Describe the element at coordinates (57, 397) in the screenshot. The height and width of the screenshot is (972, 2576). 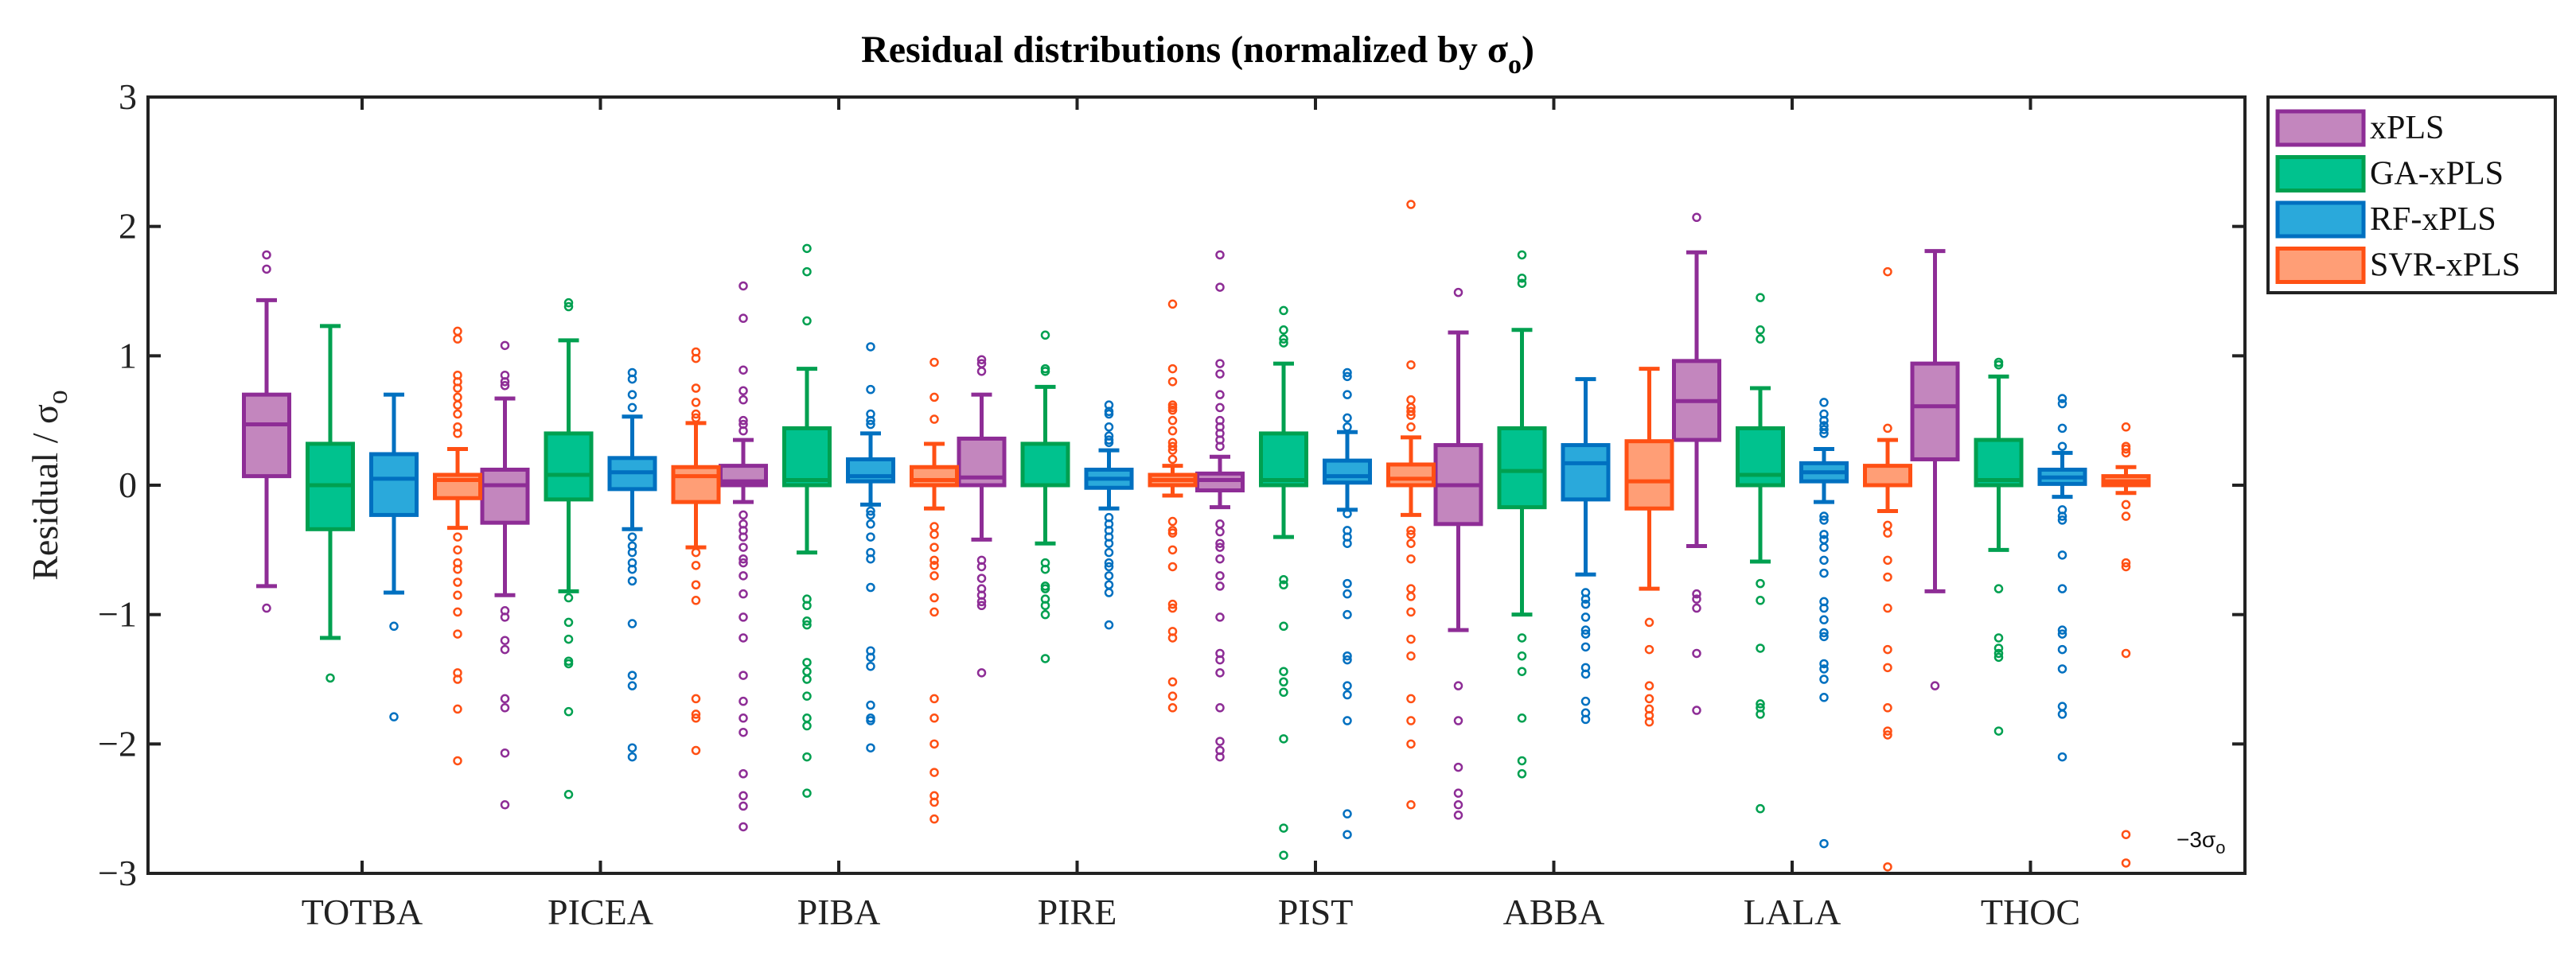
I see `y-axis-label-subscript: o` at that location.